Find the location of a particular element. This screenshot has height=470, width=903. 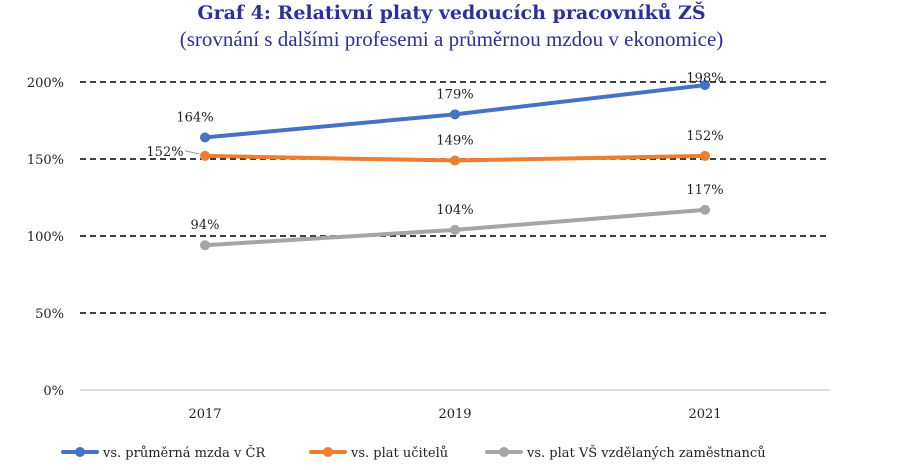

data-label: 117% is located at coordinates (704, 190).